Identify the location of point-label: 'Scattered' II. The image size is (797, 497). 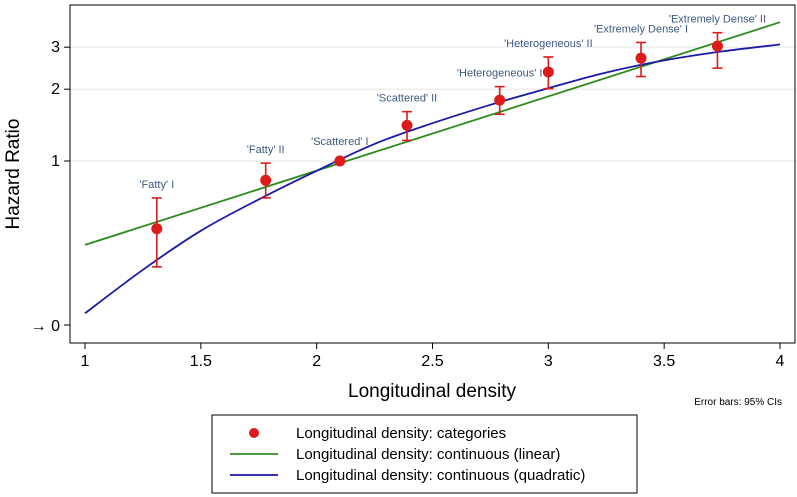
(407, 99).